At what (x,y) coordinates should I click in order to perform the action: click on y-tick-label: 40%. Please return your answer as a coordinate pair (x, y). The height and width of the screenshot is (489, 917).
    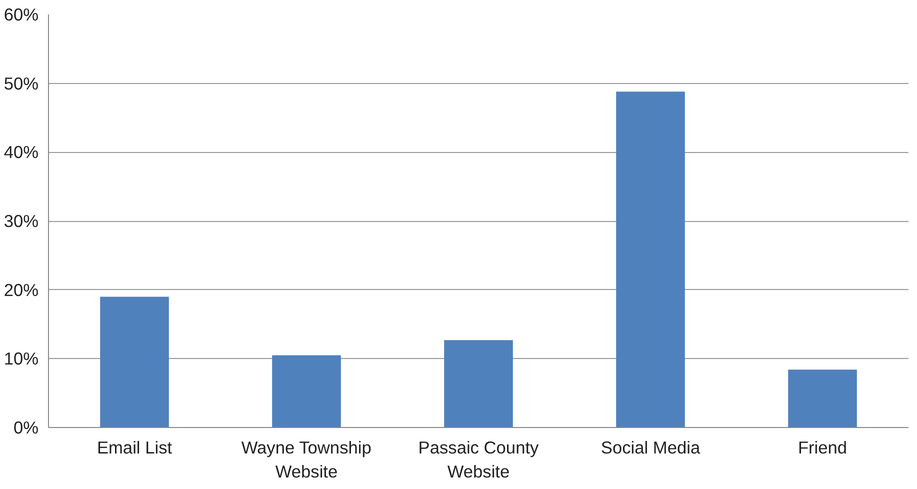
    Looking at the image, I should click on (21, 152).